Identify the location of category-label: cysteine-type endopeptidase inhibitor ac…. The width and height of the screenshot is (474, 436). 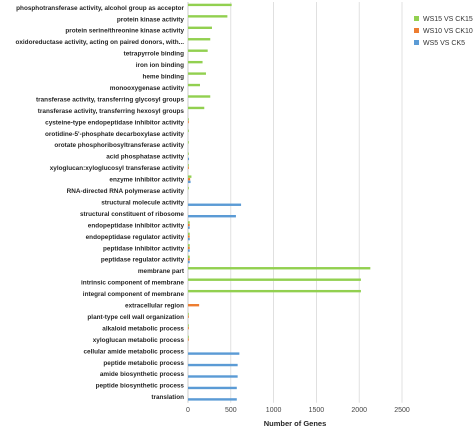
(114, 122).